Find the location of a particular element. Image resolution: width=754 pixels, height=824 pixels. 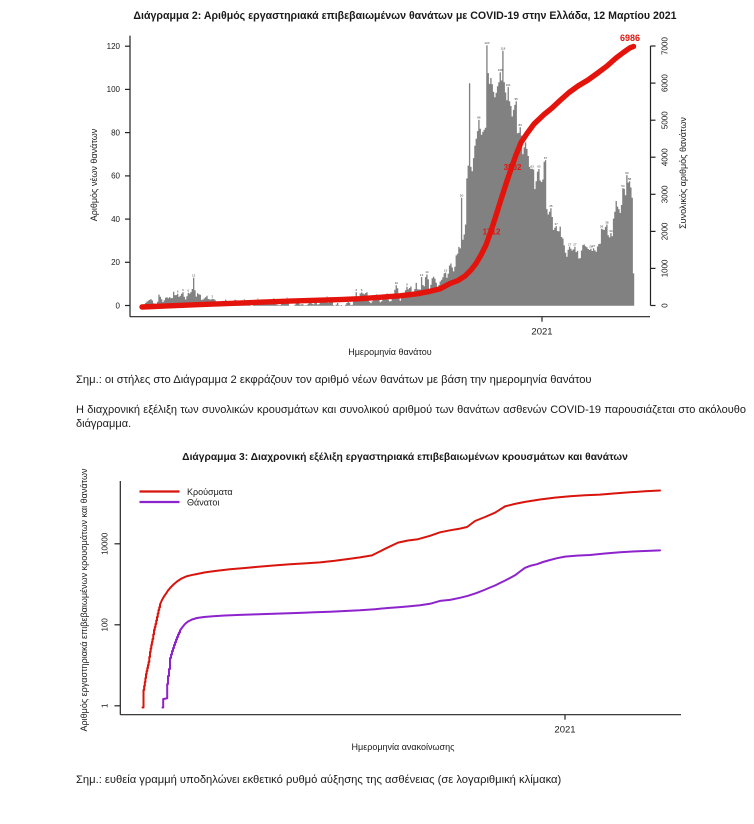

svg-text: Συνολικός αριθμός θανάτων is located at coordinates (683, 173).